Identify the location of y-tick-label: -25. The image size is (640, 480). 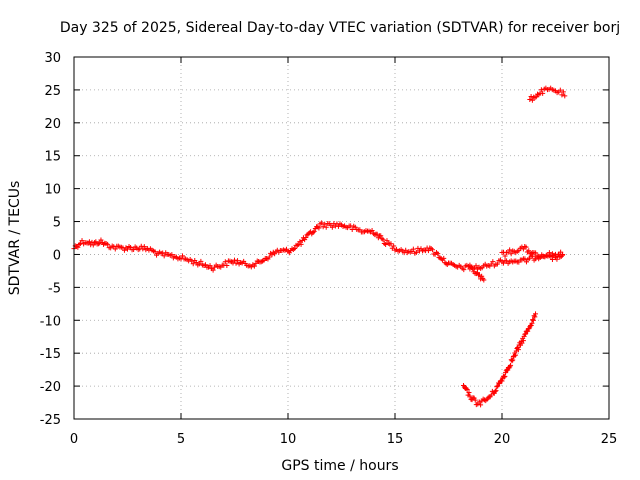
(50, 420).